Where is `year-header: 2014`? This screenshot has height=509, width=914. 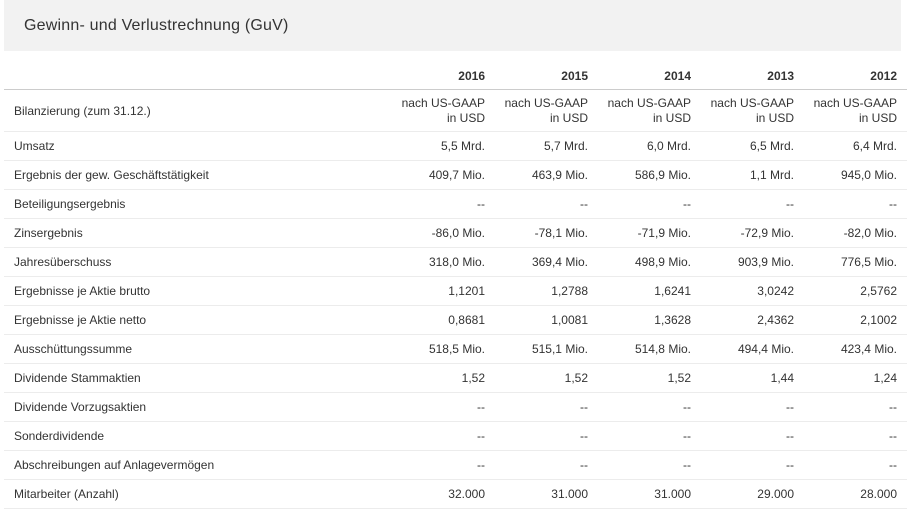
year-header: 2014 is located at coordinates (649, 76).